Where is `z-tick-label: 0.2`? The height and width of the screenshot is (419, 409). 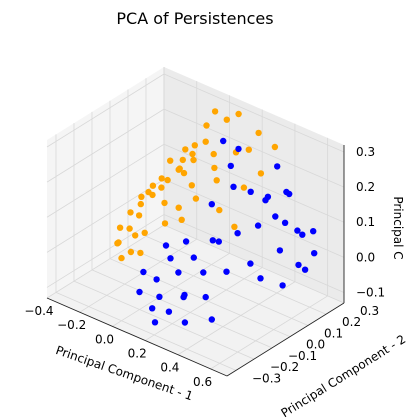 z-tick-label: 0.2 is located at coordinates (365, 187).